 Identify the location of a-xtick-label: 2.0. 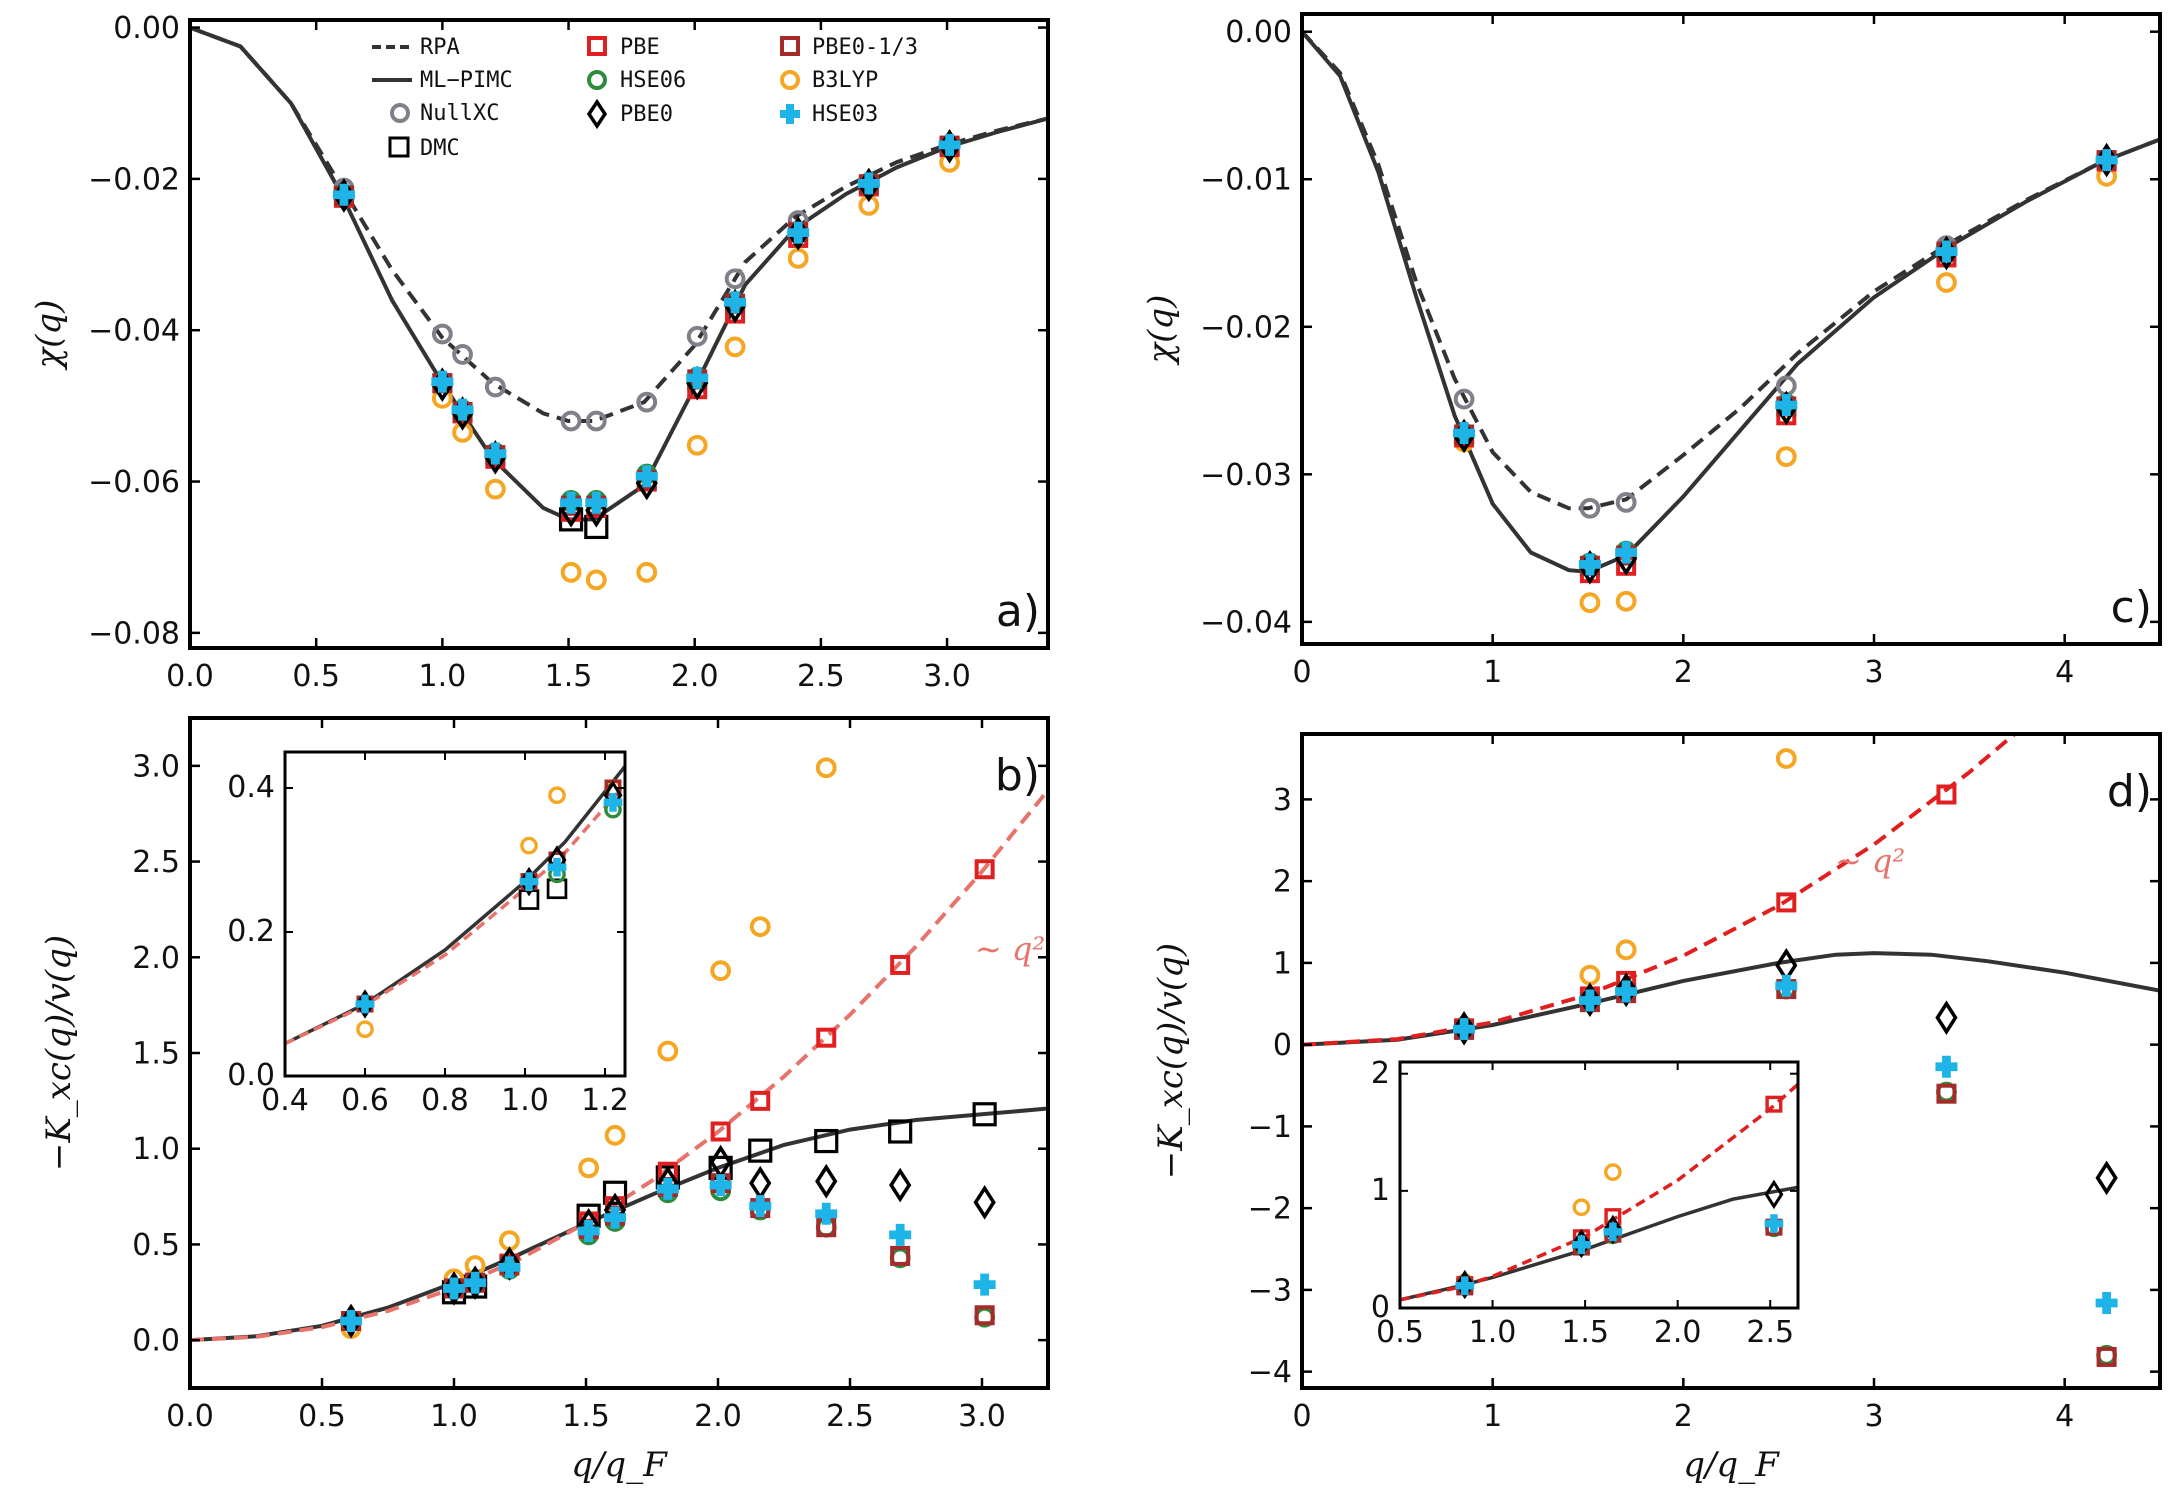
(695, 676).